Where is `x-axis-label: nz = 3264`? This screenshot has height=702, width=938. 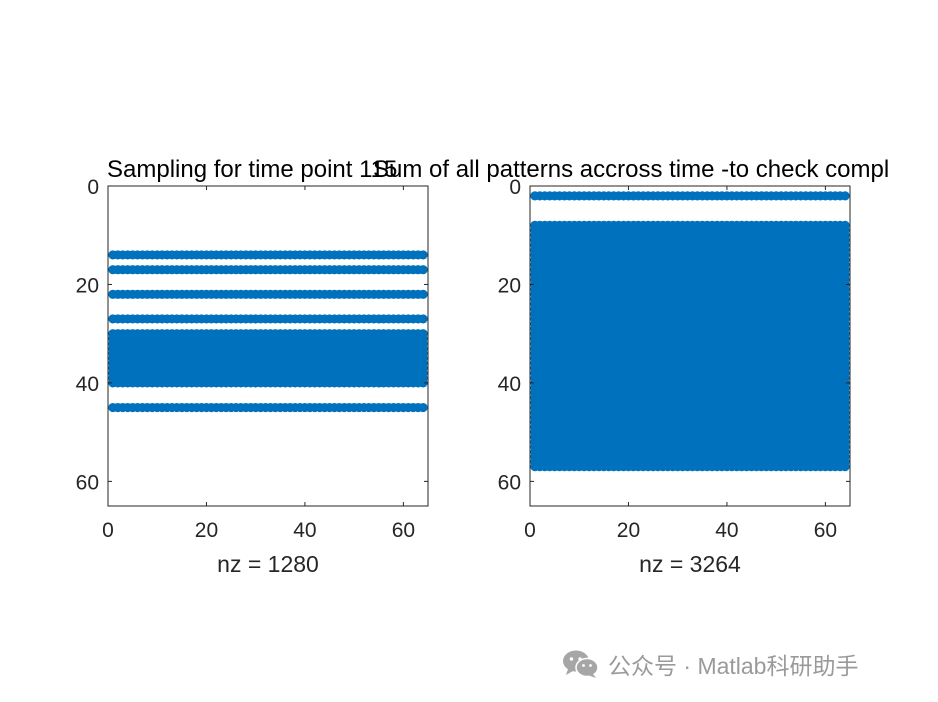 x-axis-label: nz = 3264 is located at coordinates (690, 564).